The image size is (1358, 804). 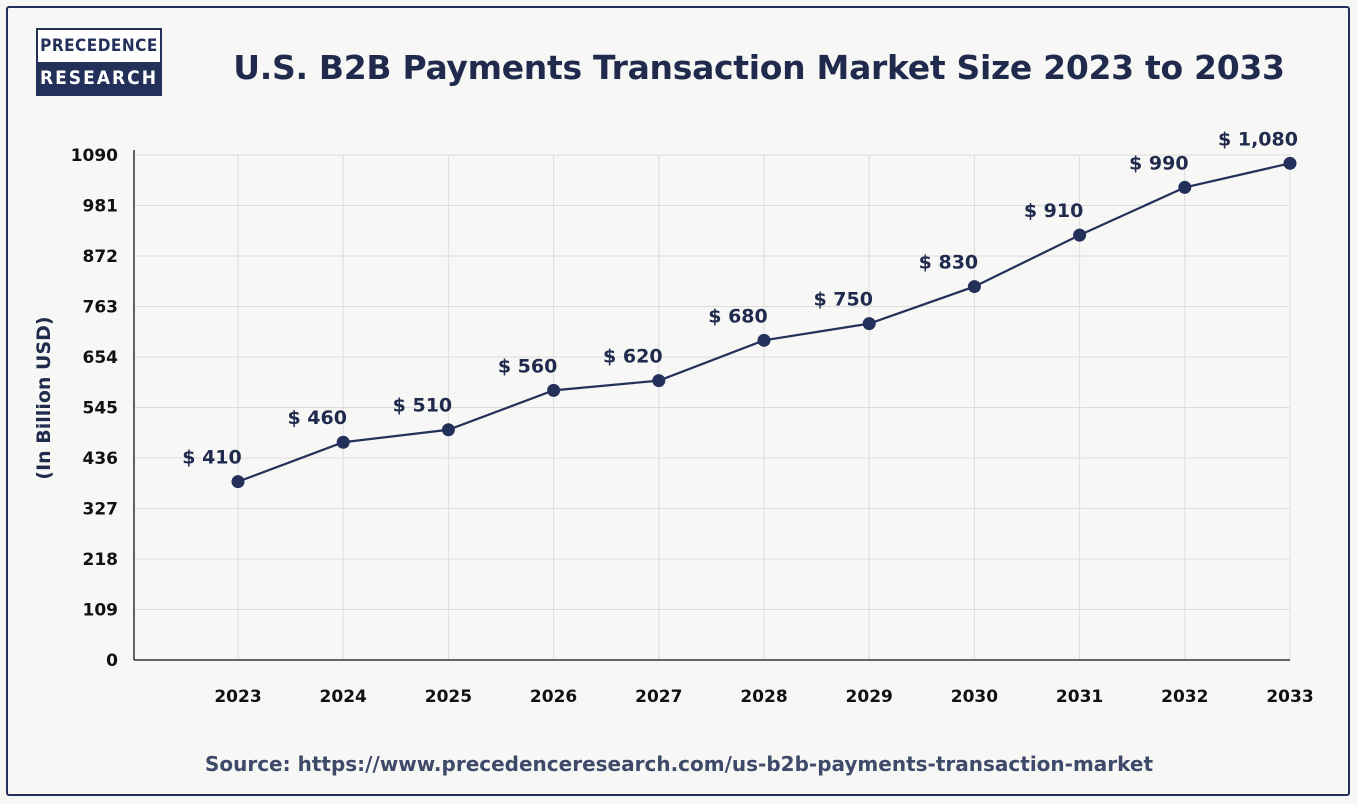 I want to click on x-tick-label: 2028, so click(x=763, y=697).